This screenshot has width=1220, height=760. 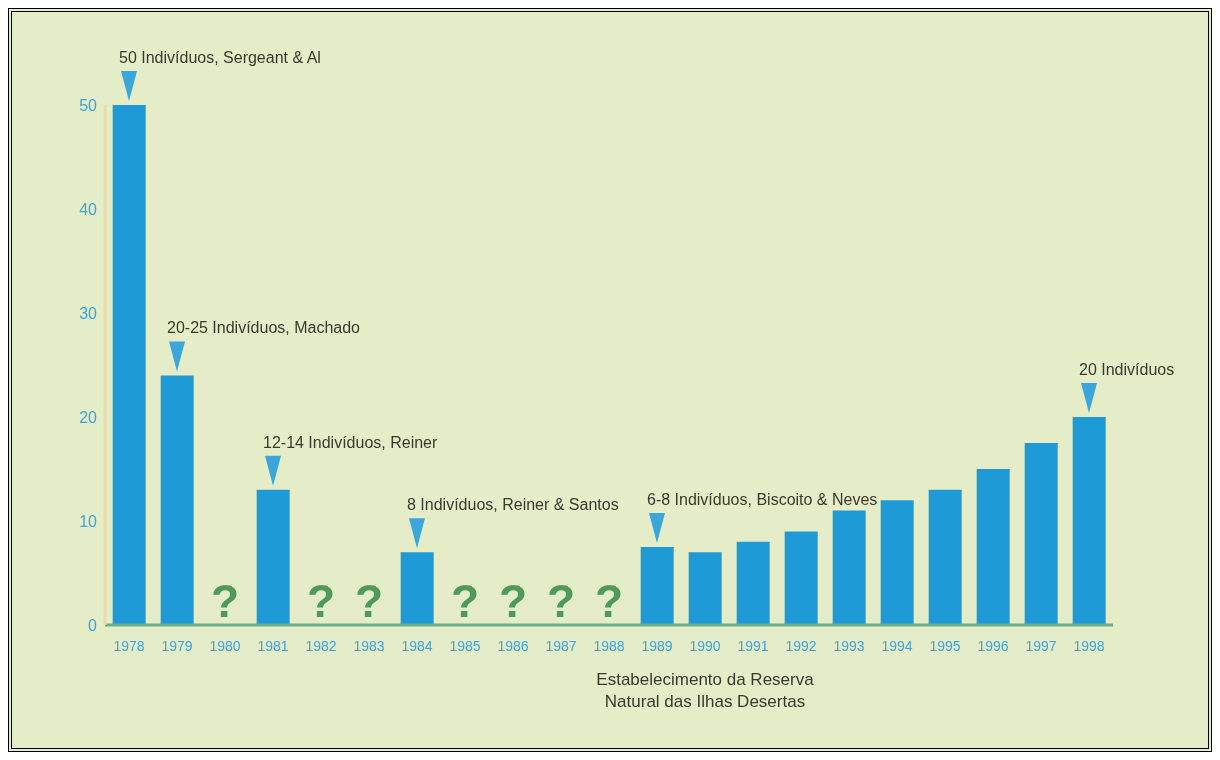 What do you see at coordinates (88, 521) in the screenshot?
I see `y-tick-label: 10` at bounding box center [88, 521].